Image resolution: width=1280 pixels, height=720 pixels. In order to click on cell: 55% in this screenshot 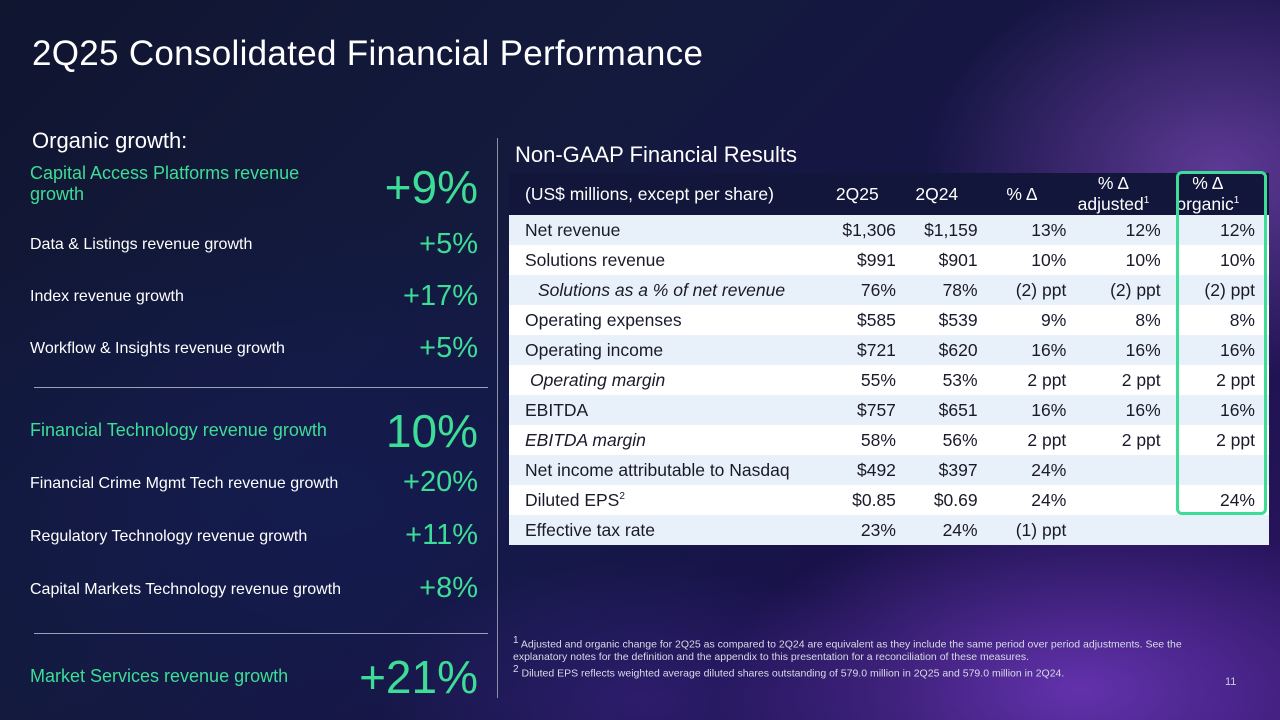, I will do `click(857, 380)`.